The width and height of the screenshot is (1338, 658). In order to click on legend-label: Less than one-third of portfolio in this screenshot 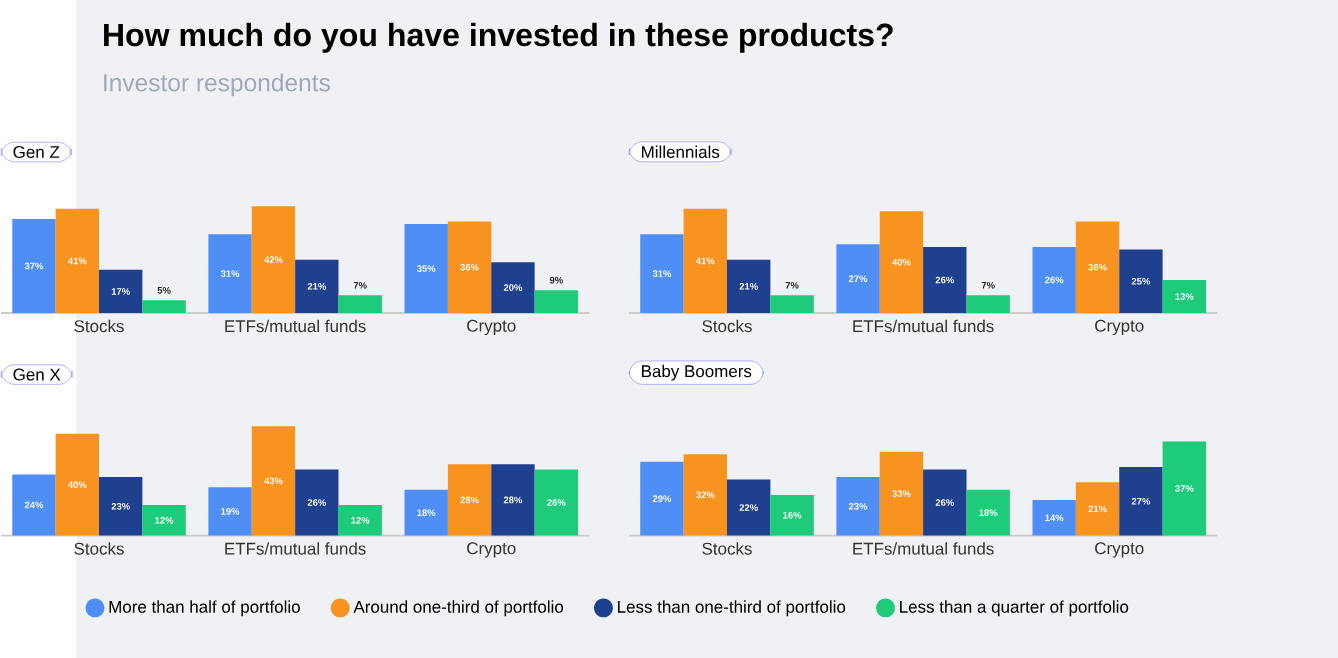, I will do `click(732, 608)`.